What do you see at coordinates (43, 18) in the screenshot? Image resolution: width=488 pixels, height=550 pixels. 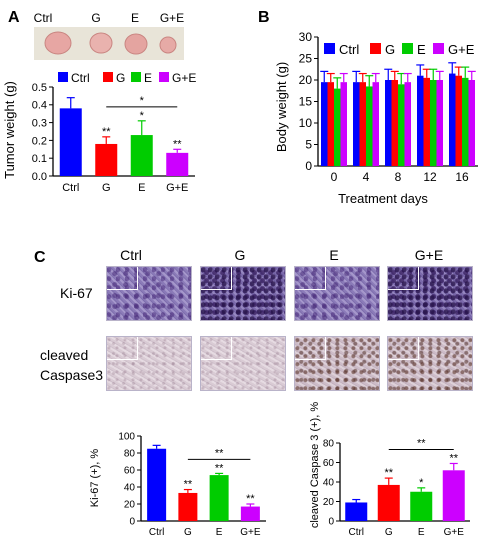 I see `photo-label: Ctrl` at bounding box center [43, 18].